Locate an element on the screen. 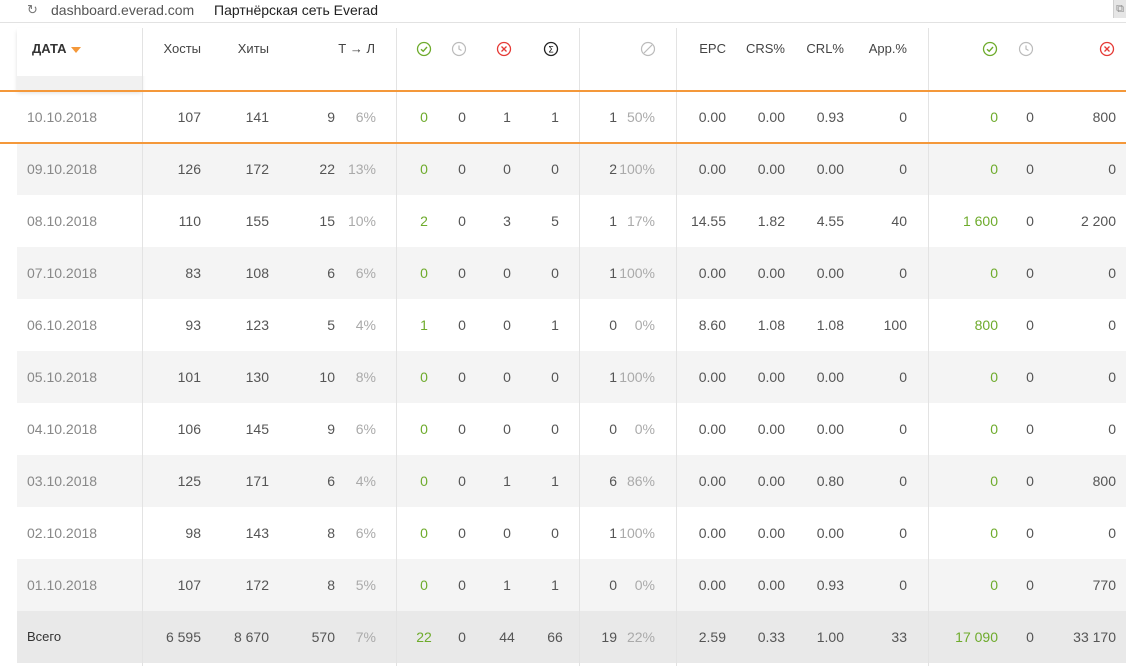 The width and height of the screenshot is (1126, 666). cell-hosts: 126 is located at coordinates (189, 169).